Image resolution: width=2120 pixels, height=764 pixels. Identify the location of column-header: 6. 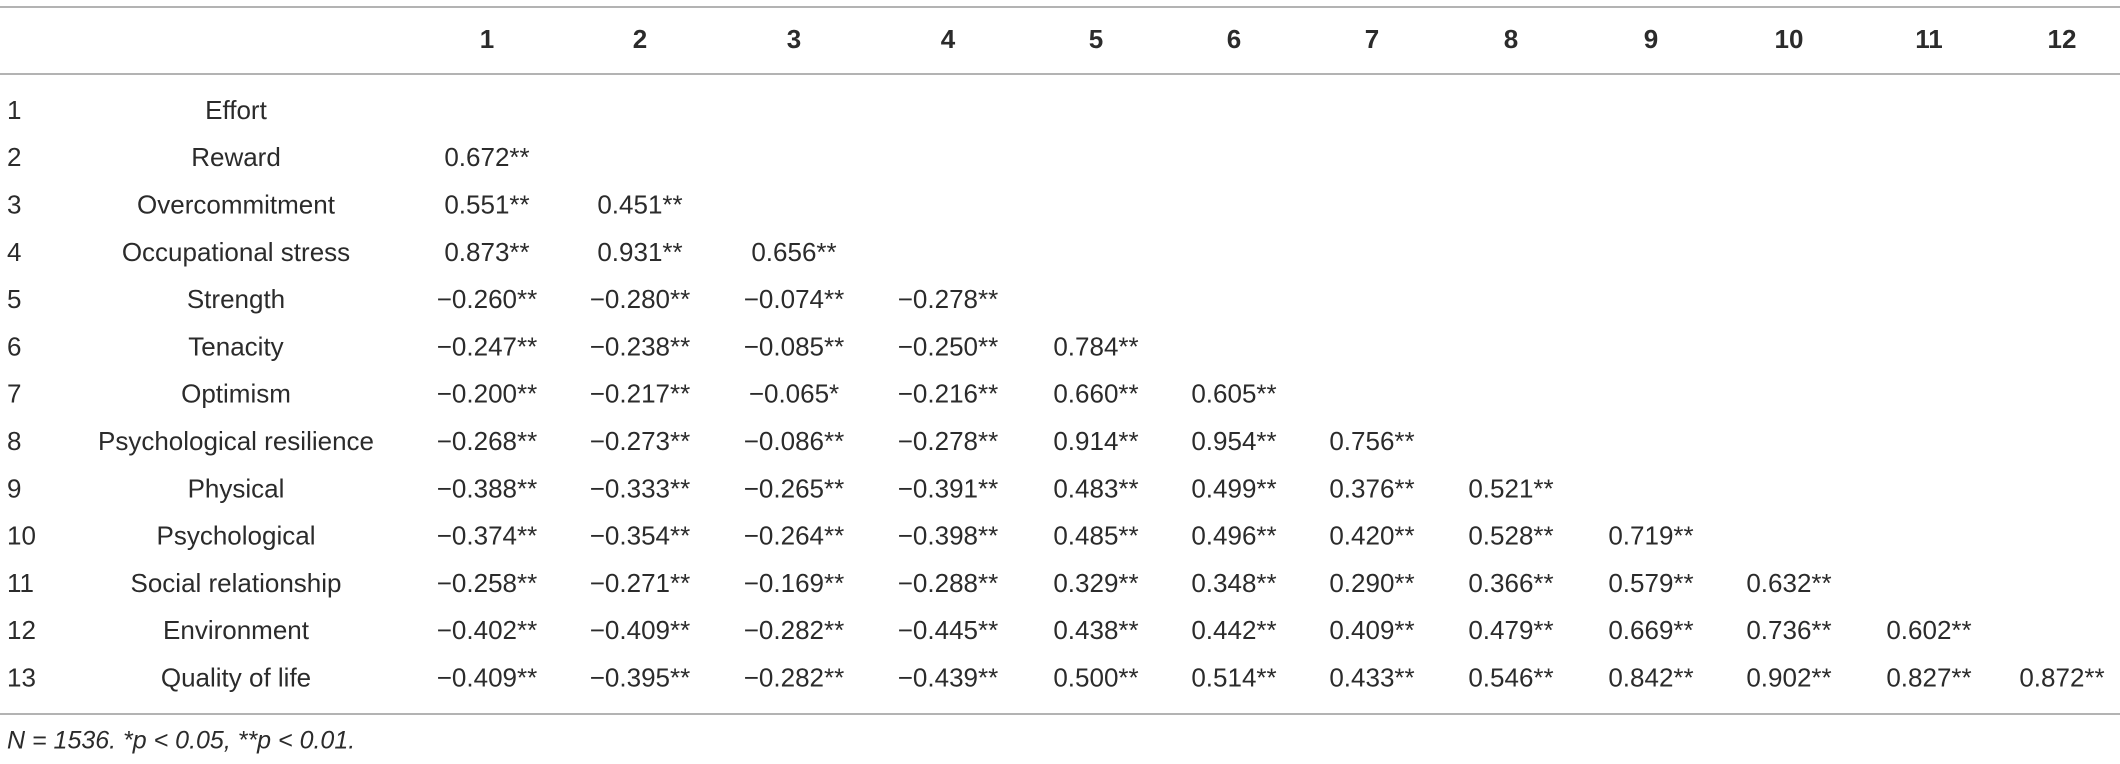
(1234, 39).